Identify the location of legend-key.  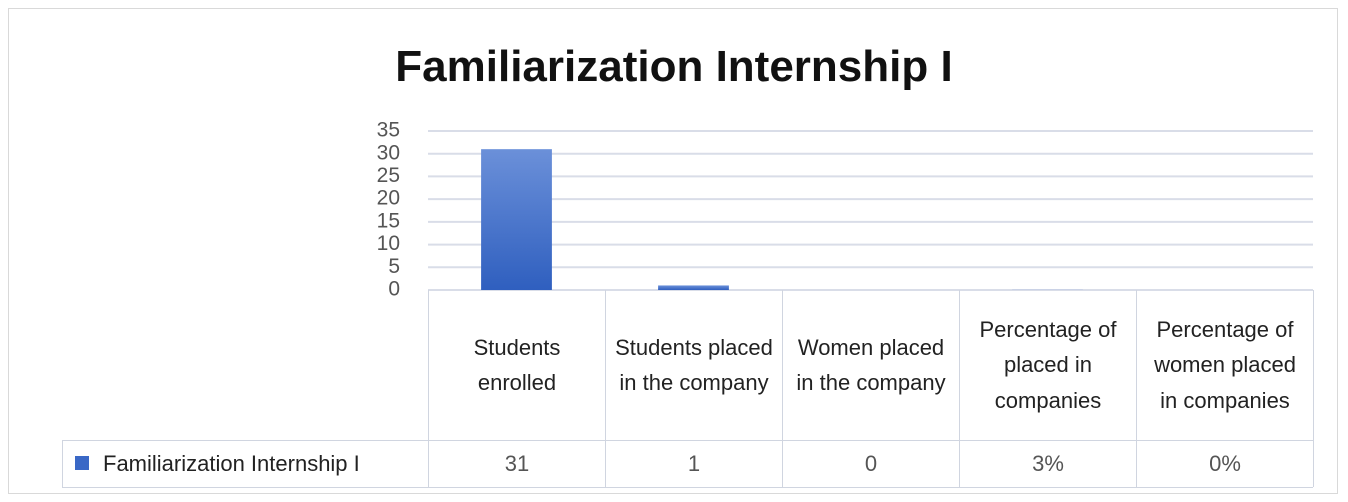
(82, 463).